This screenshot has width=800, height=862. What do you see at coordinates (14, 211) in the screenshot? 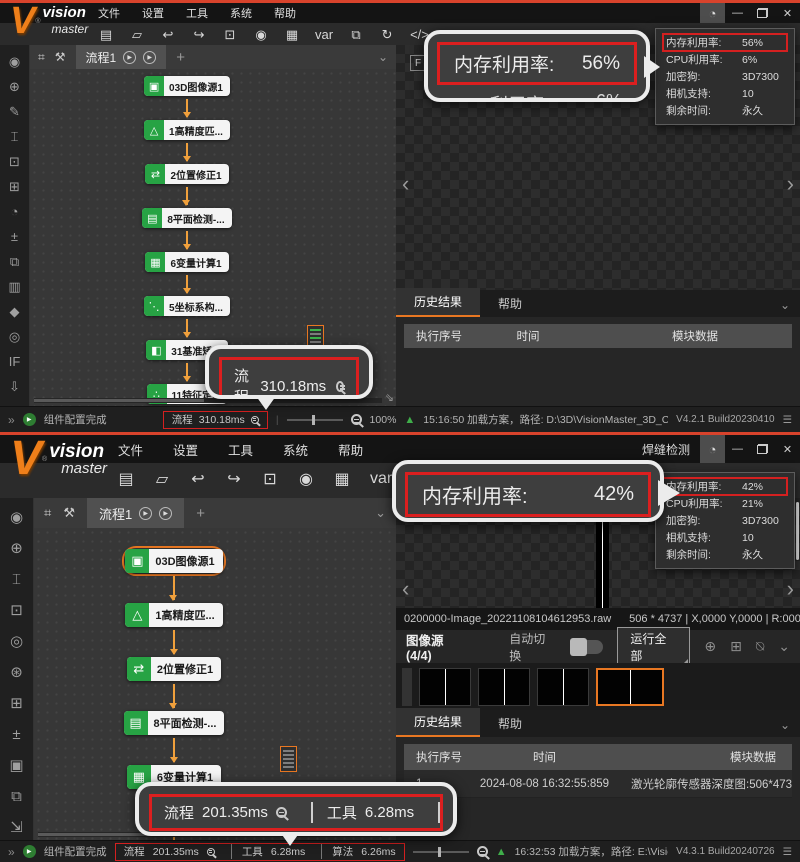
I see `sphere-tool-icon: ◔` at bounding box center [14, 211].